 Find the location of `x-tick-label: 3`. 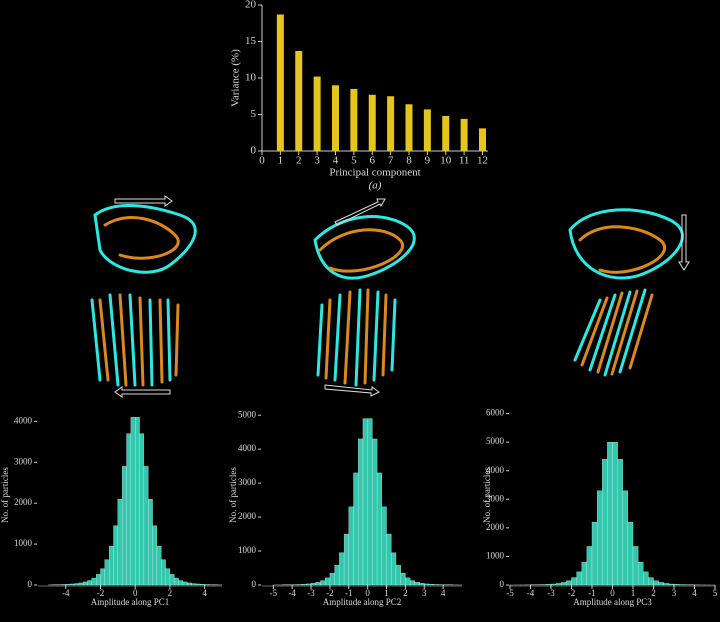

x-tick-label: 3 is located at coordinates (424, 593).